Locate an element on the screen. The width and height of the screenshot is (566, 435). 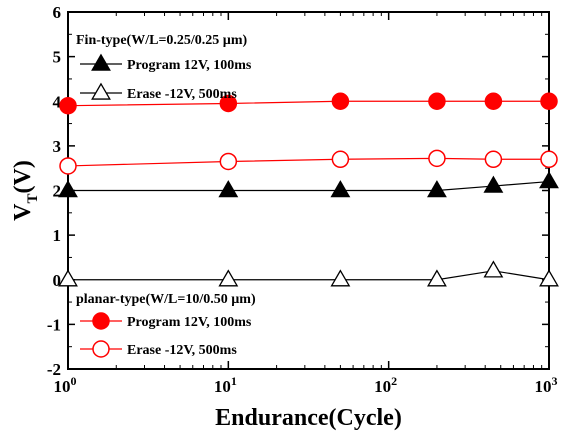
y-tick-label: 0 is located at coordinates (57, 280).